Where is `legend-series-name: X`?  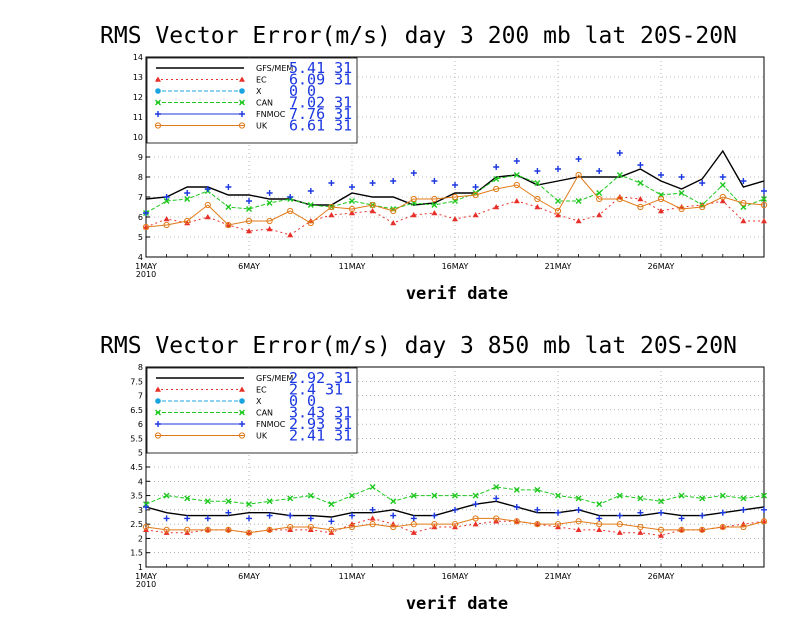
legend-series-name: X is located at coordinates (259, 401).